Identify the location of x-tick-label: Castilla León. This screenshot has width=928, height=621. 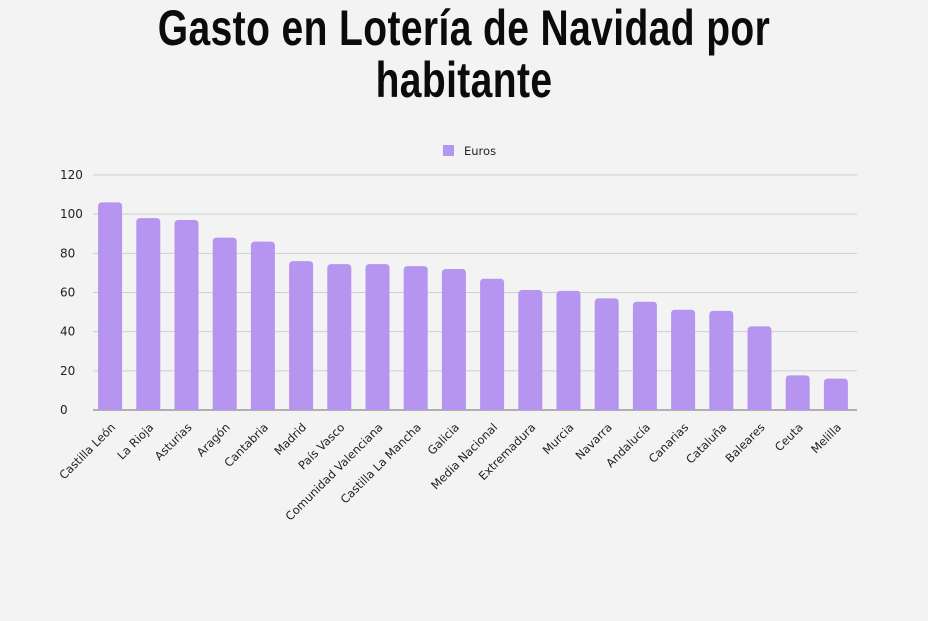
(87, 451).